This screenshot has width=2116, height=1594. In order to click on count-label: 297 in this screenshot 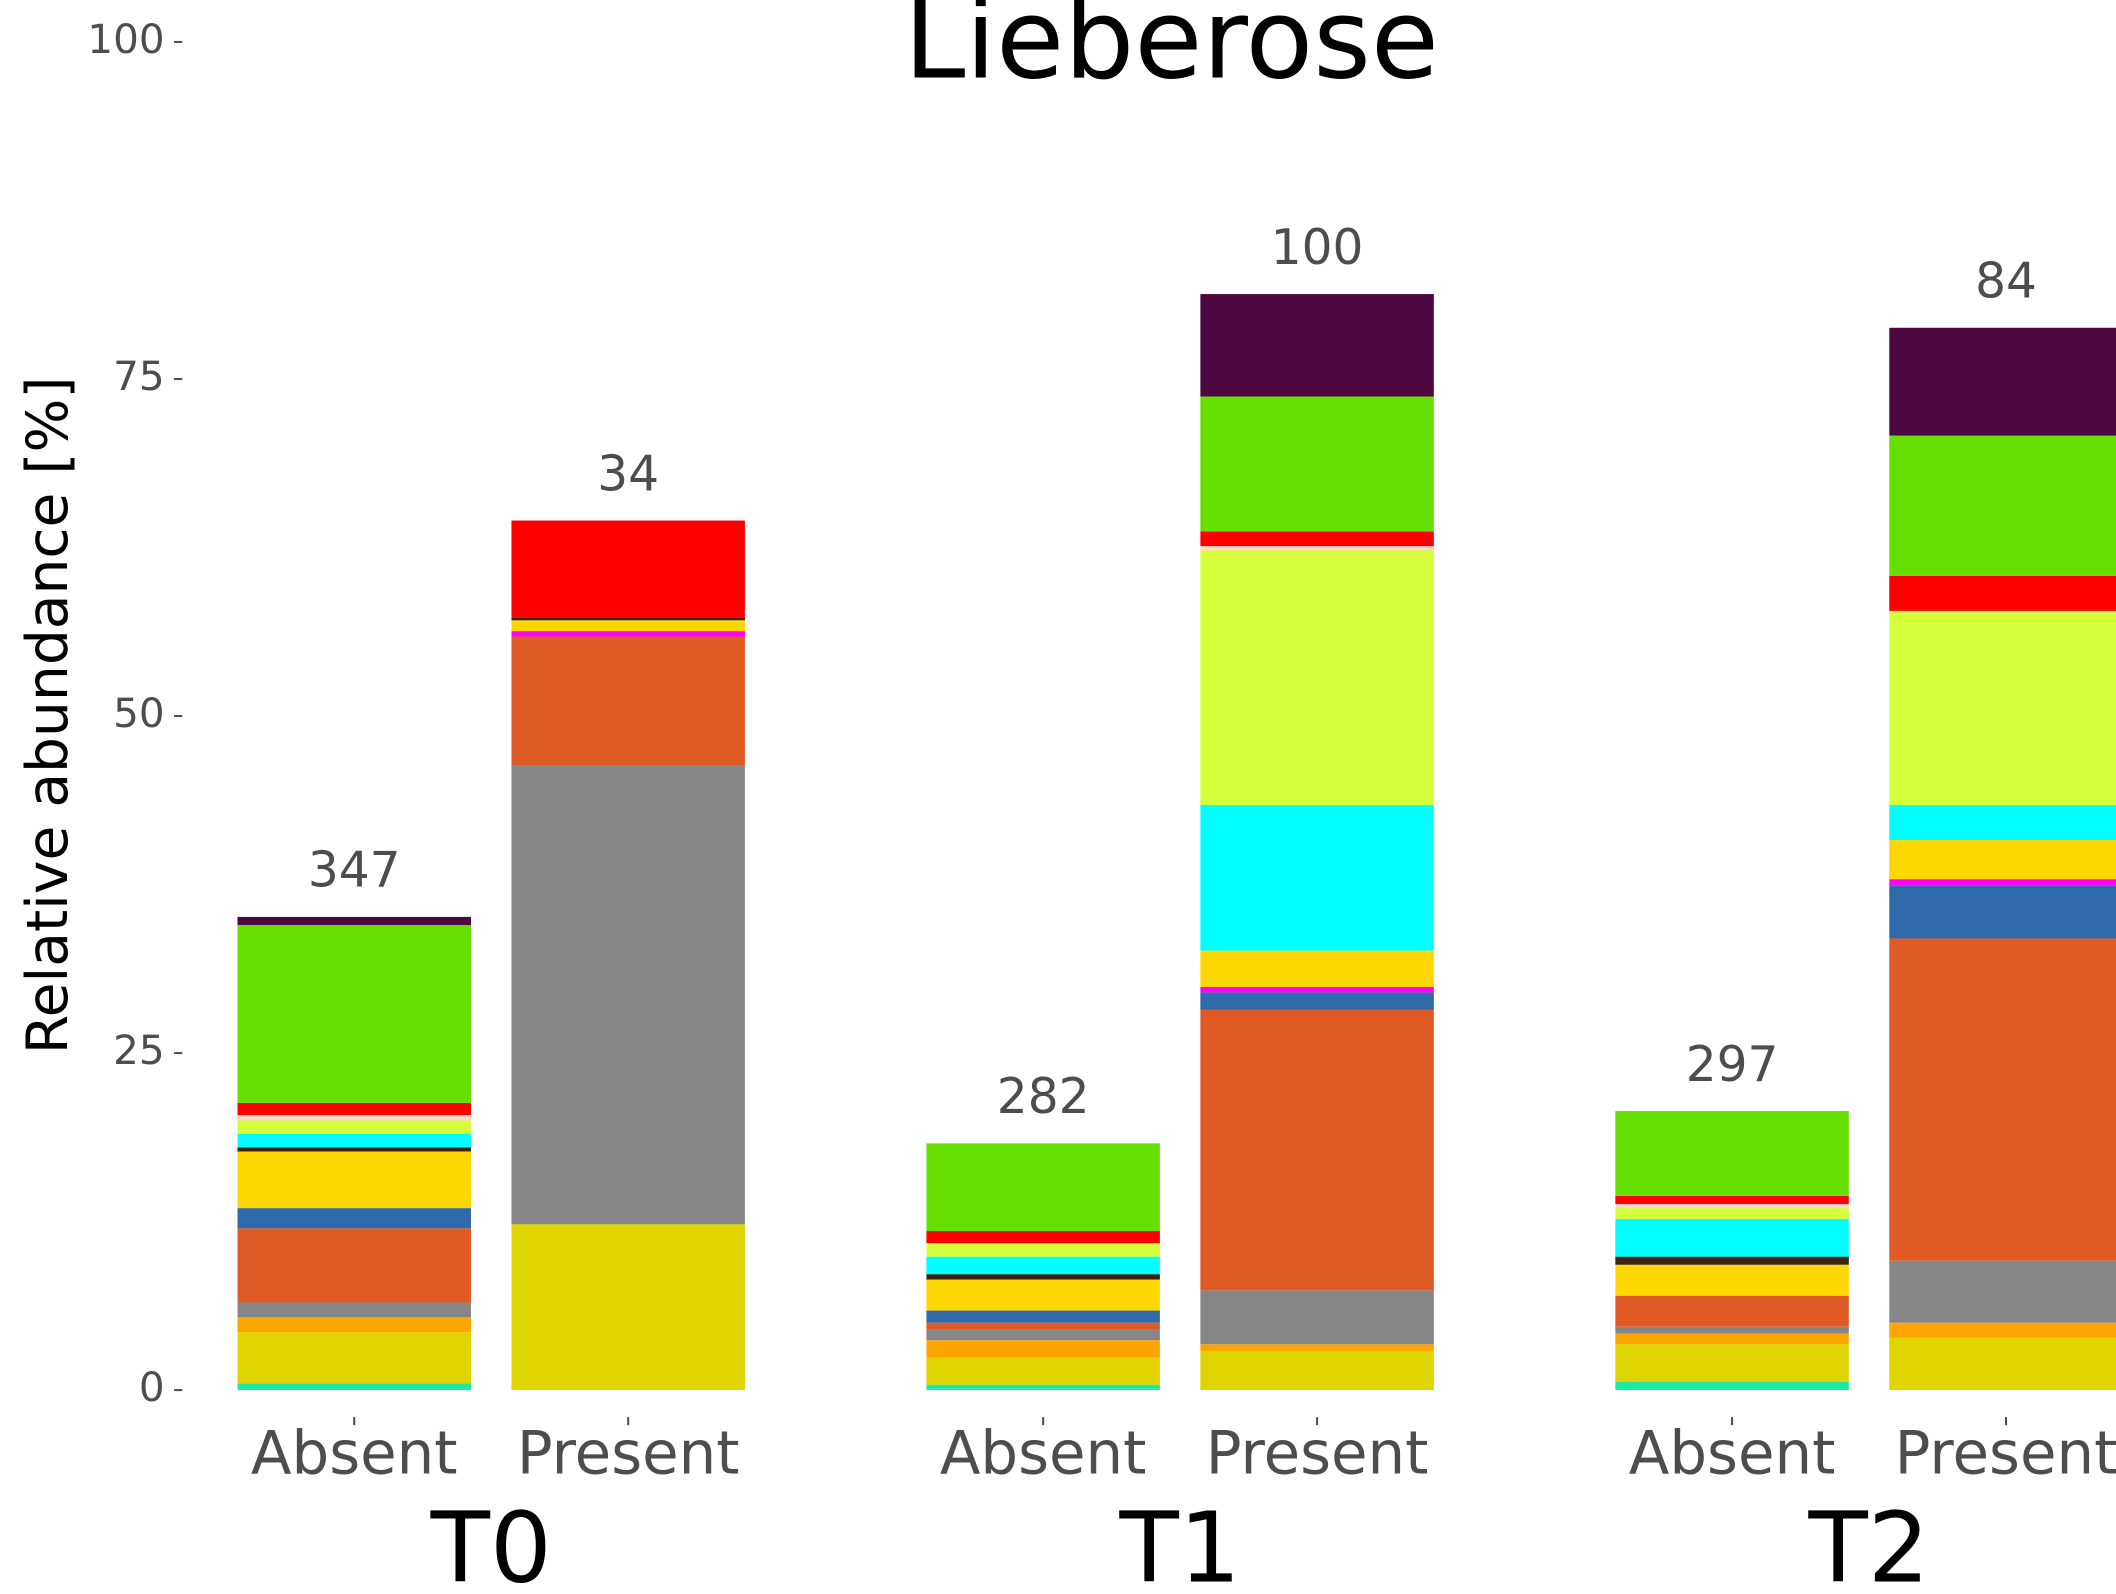, I will do `click(1732, 1065)`.